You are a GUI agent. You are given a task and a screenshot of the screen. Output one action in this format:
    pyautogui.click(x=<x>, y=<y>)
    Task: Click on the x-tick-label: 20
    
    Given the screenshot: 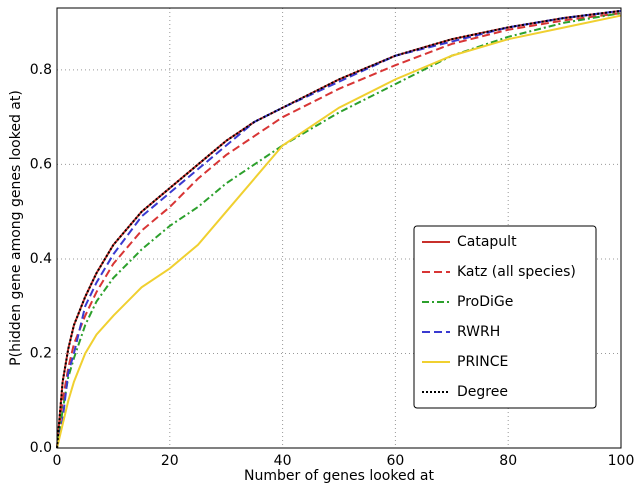 What is the action you would take?
    pyautogui.click(x=170, y=461)
    